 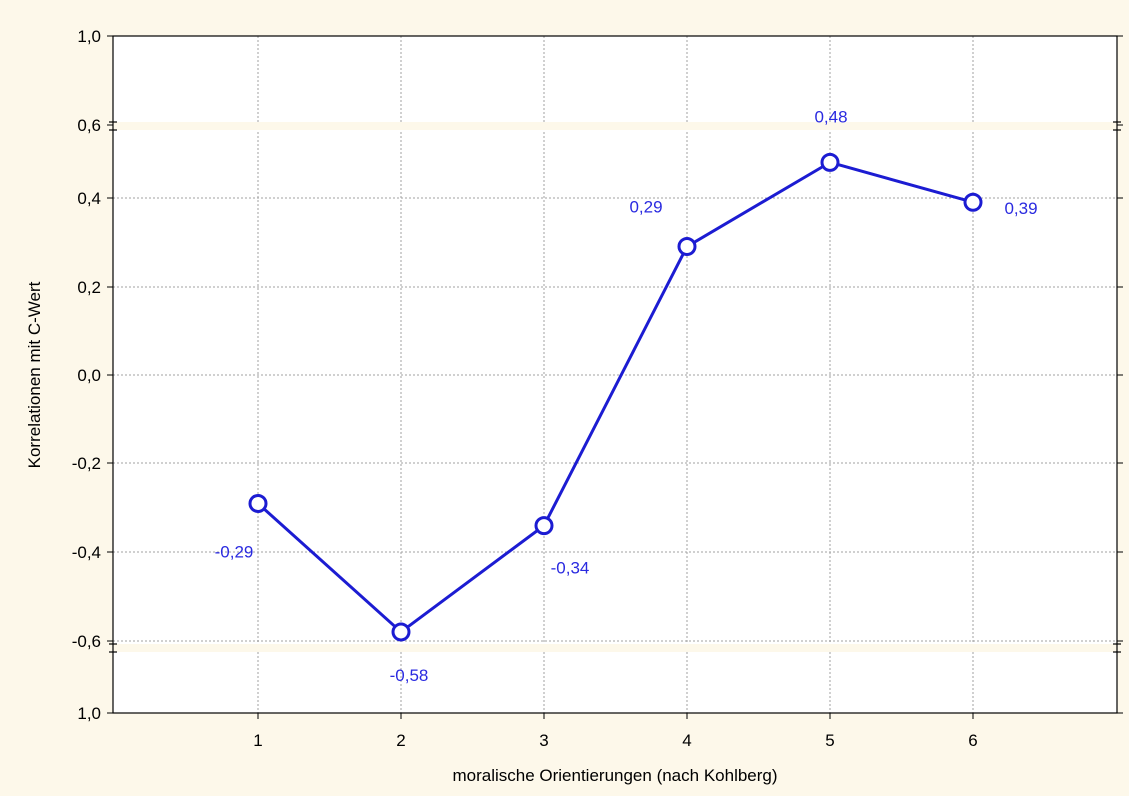 What do you see at coordinates (89, 287) in the screenshot?
I see `y-tick-label-3: 0,2` at bounding box center [89, 287].